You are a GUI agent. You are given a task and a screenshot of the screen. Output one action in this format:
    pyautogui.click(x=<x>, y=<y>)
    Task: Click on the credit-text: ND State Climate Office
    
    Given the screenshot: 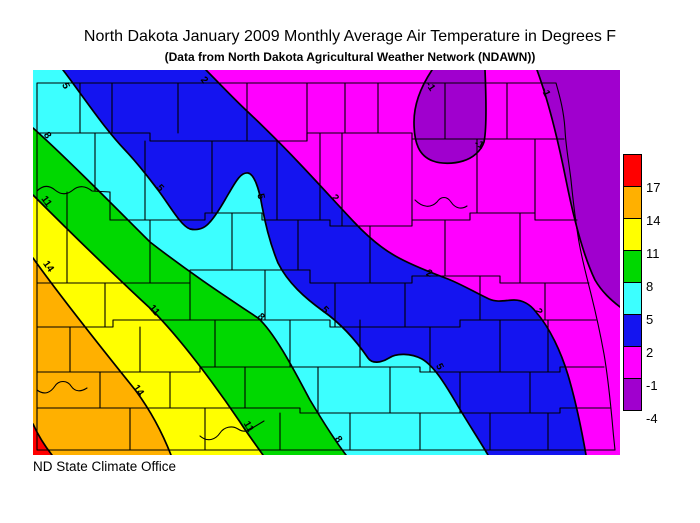 What is the action you would take?
    pyautogui.click(x=105, y=466)
    